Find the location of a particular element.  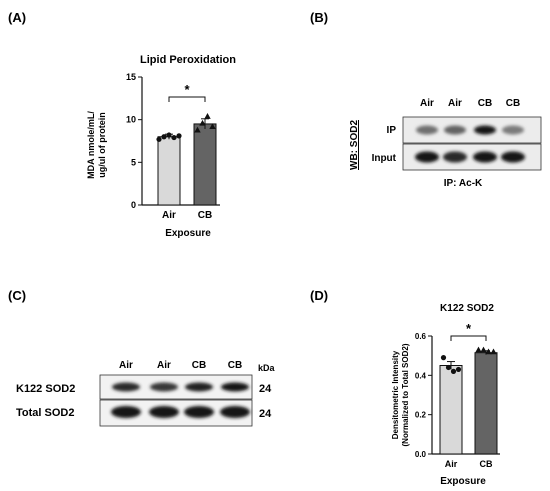

chart-d: 0.0 0.2 0.4 0.6 Air CB * is located at coordinates (457, 395).